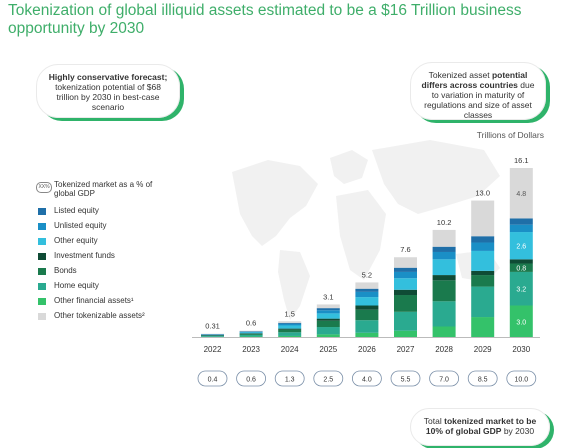  I want to click on total-value-label: 0.6, so click(251, 323).